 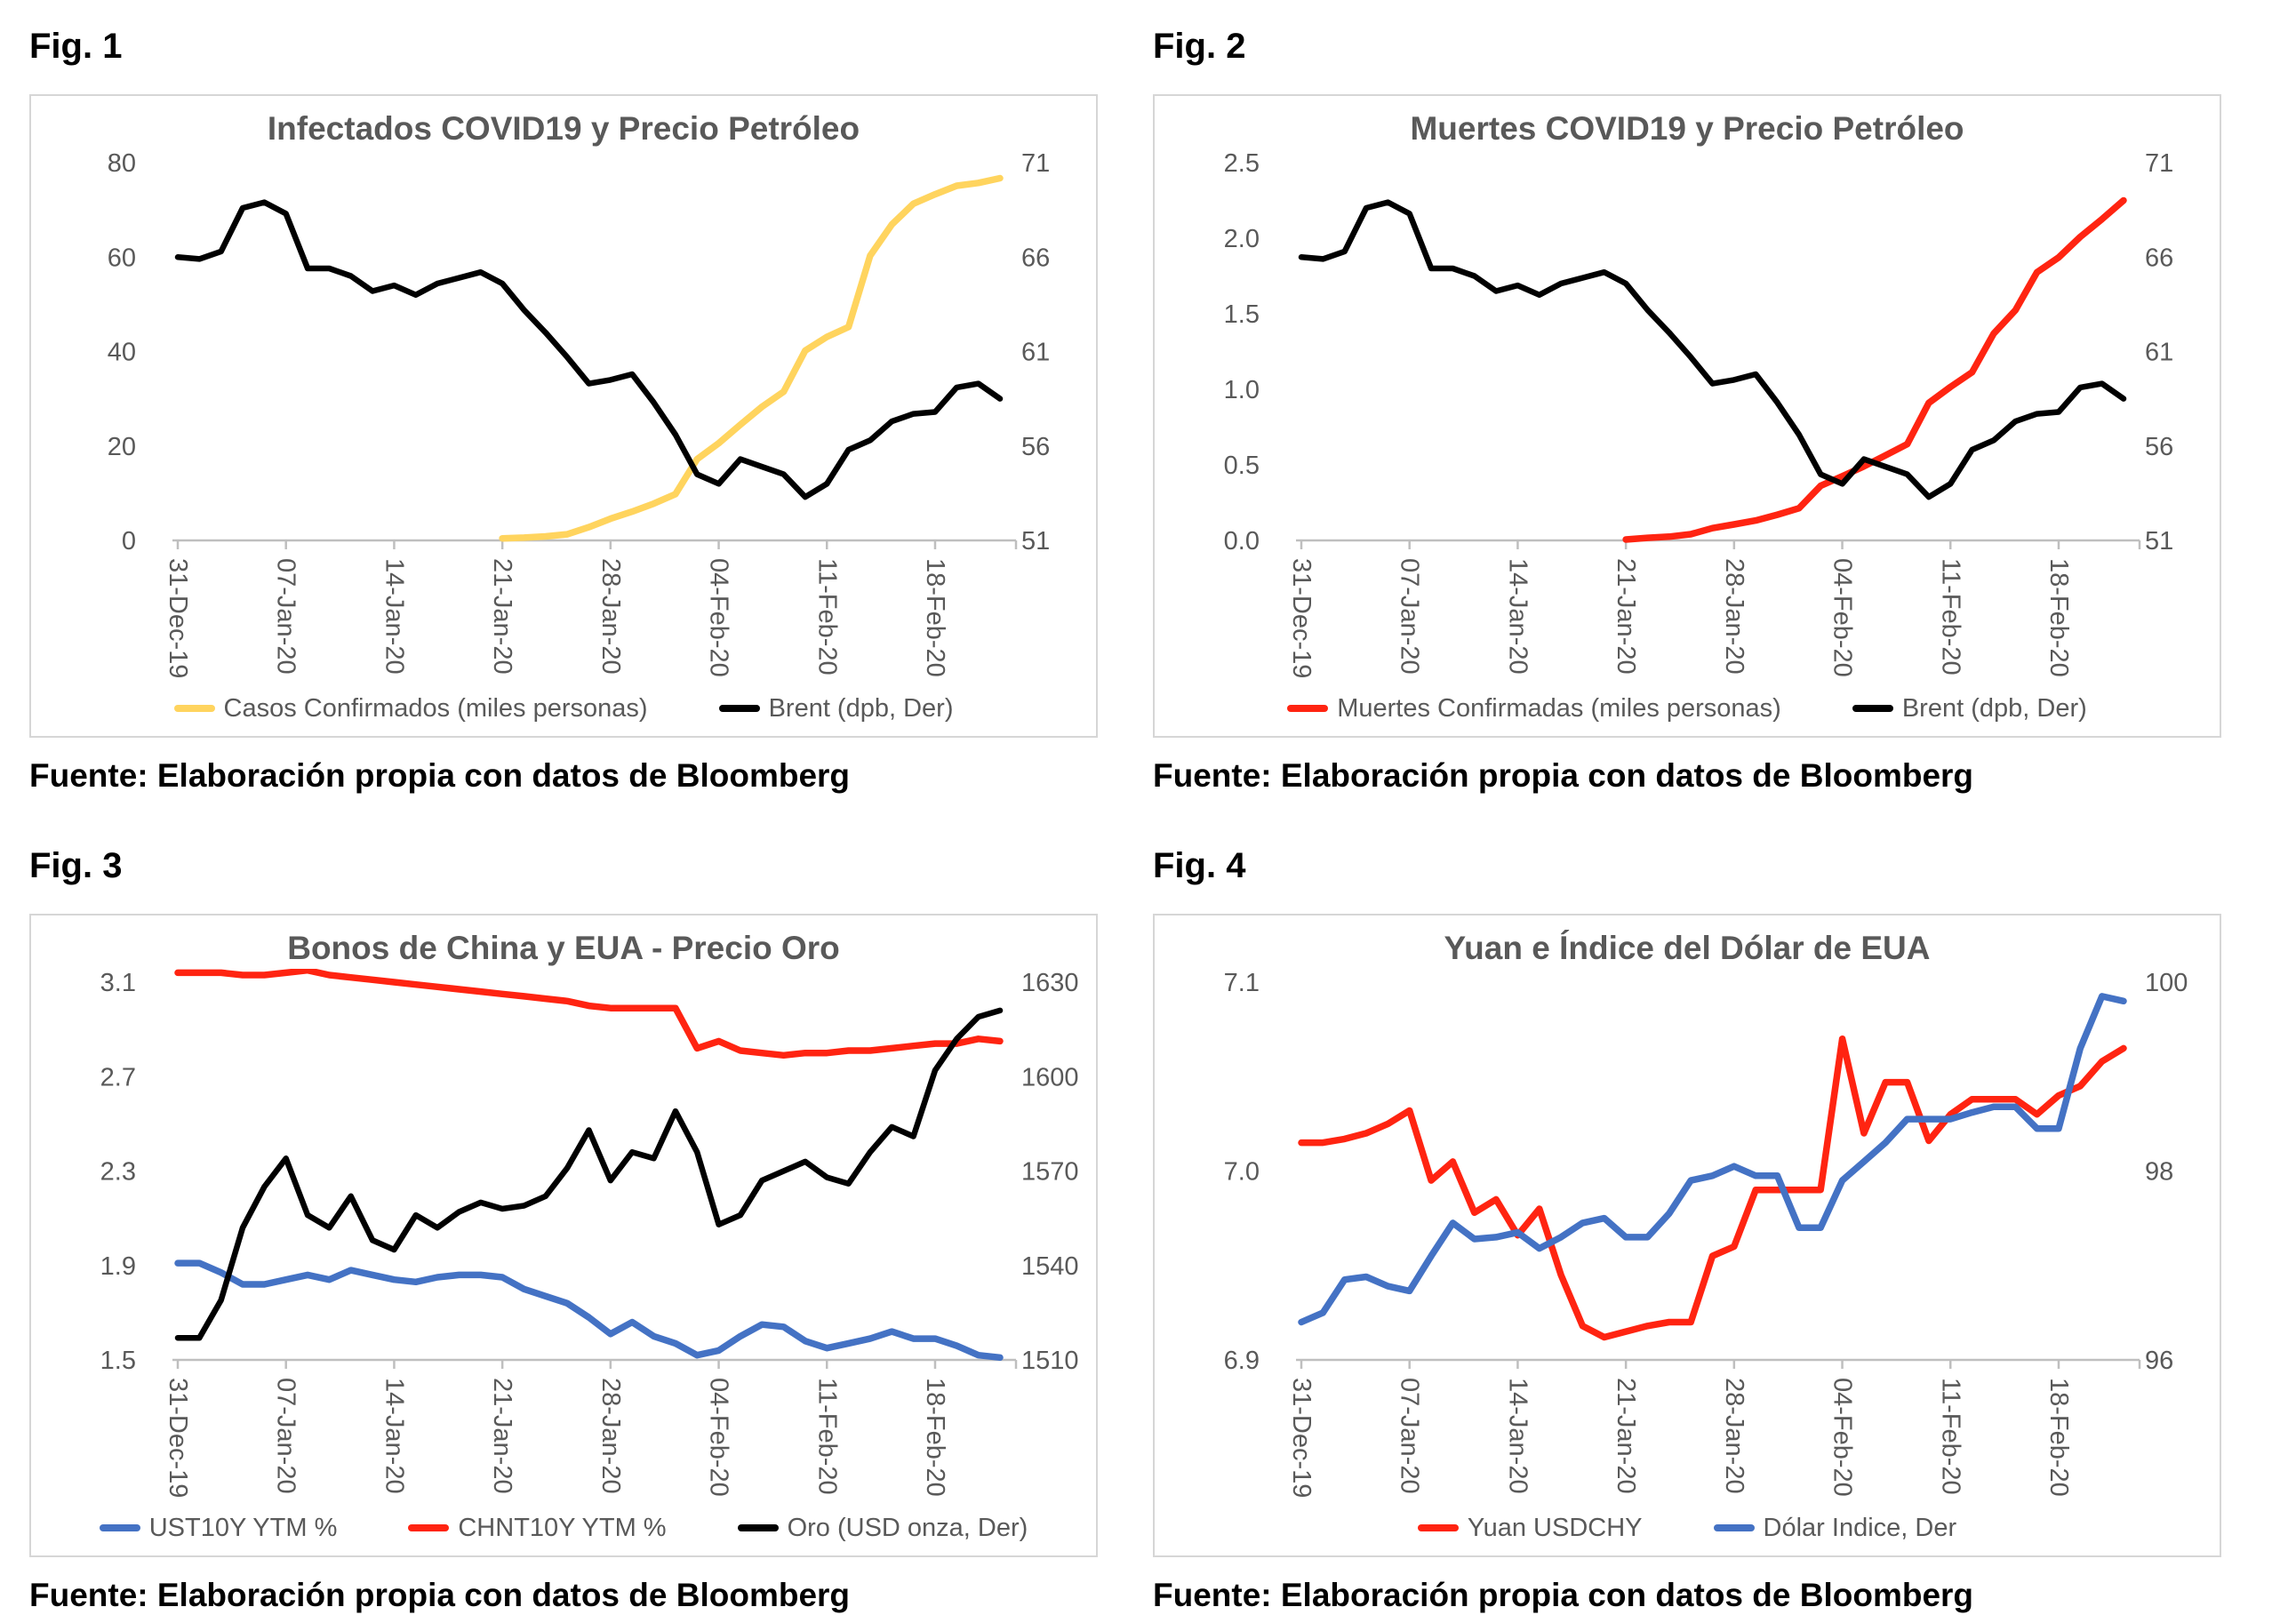 What do you see at coordinates (1199, 47) in the screenshot?
I see `figure-2-label: Fig. 2` at bounding box center [1199, 47].